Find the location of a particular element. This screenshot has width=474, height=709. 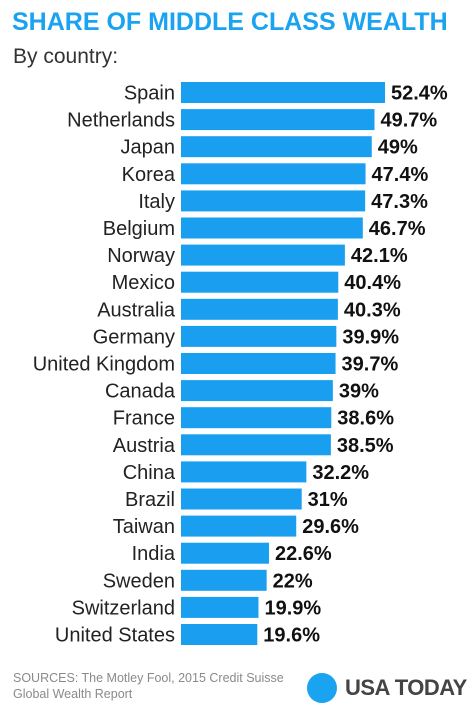

bar-sweden is located at coordinates (224, 580).